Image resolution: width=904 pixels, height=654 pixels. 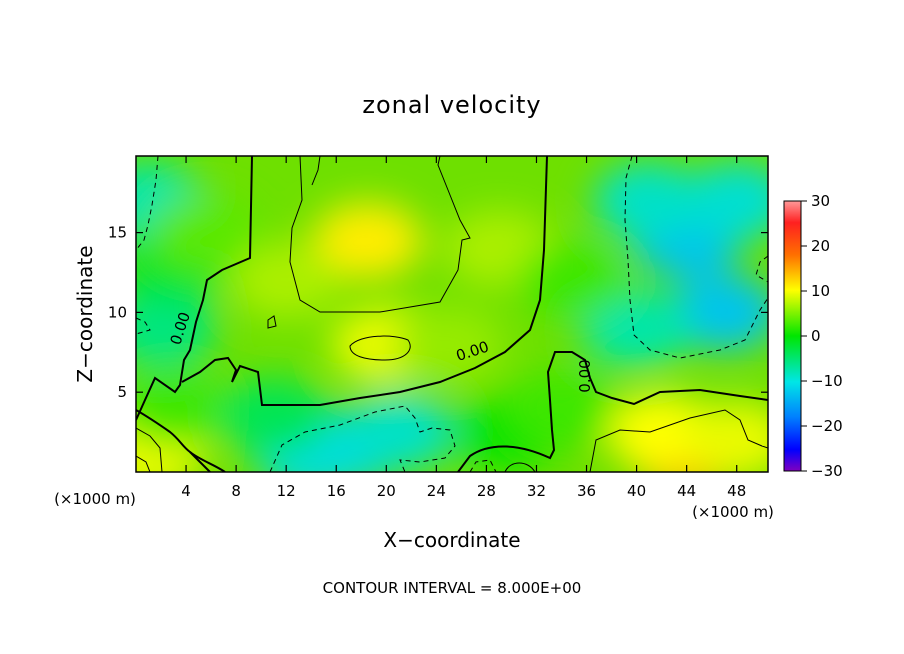 I want to click on contour-neg8-left, so click(x=143, y=326).